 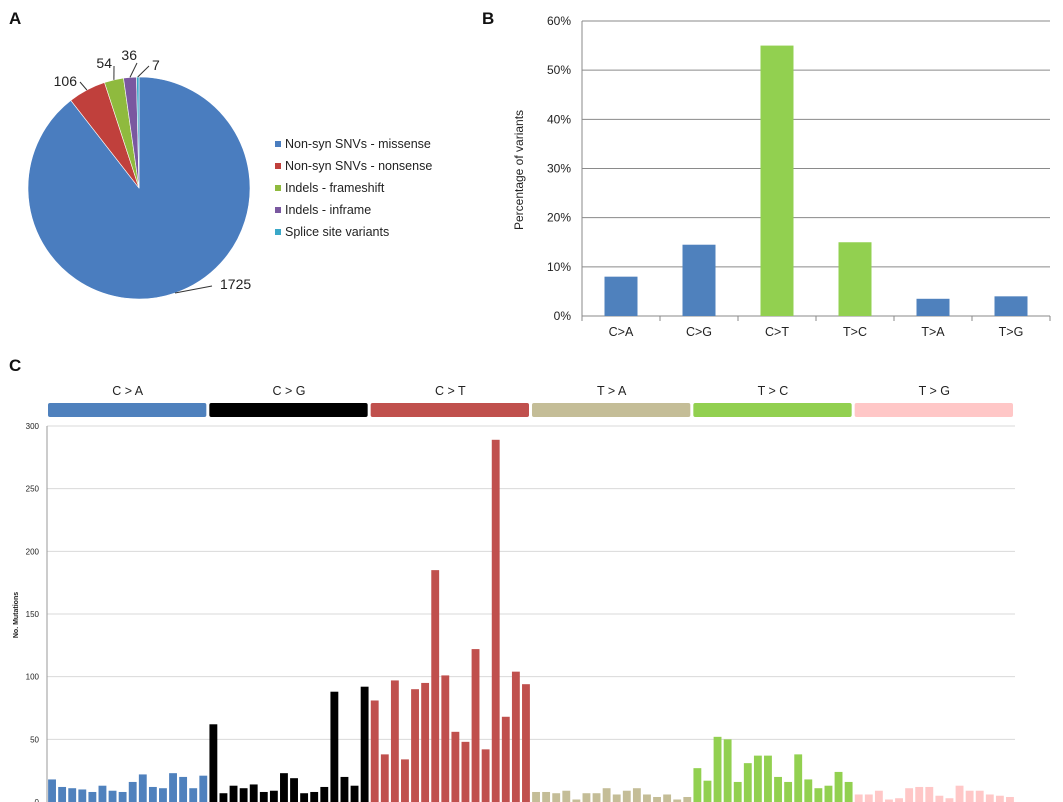 What do you see at coordinates (37, 800) in the screenshot?
I see `y-tick-label: 0` at bounding box center [37, 800].